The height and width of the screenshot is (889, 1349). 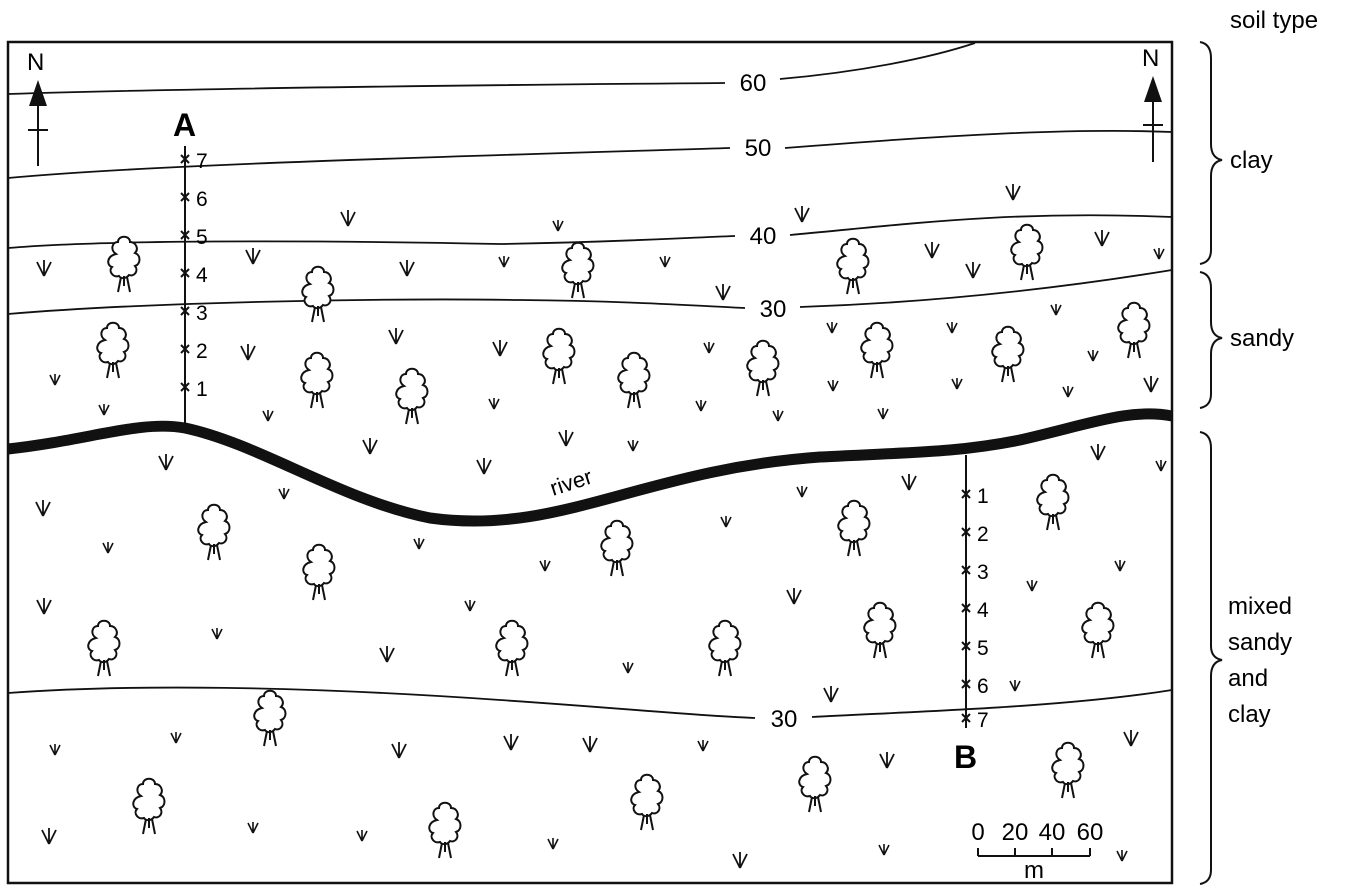 What do you see at coordinates (202, 351) in the screenshot?
I see `transect-a-point-2: 2` at bounding box center [202, 351].